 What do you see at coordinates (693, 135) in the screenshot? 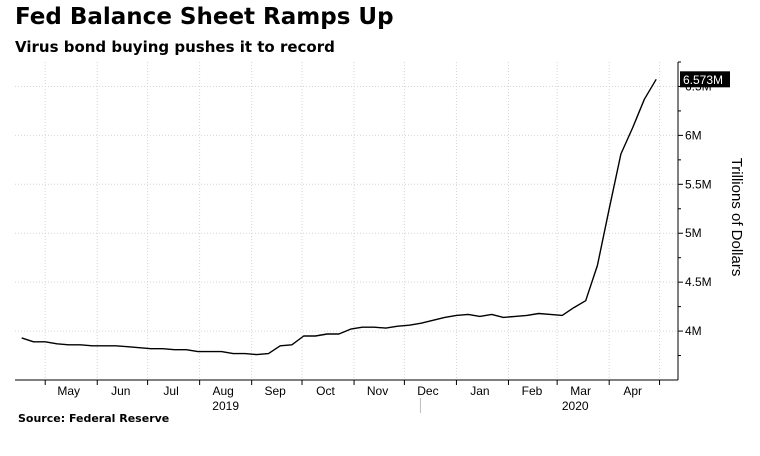
I see `y-tick-label: 6M` at bounding box center [693, 135].